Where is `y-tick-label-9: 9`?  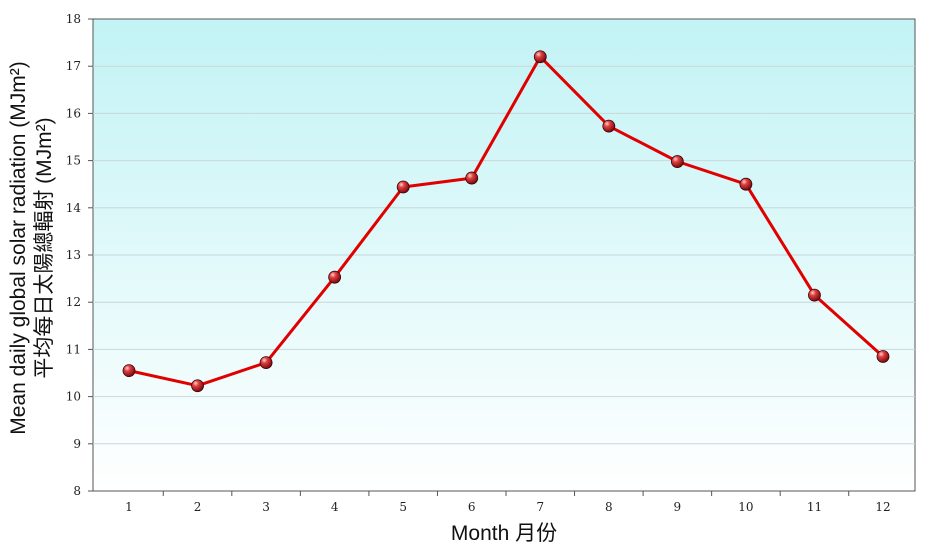
y-tick-label-9: 9 is located at coordinates (77, 444).